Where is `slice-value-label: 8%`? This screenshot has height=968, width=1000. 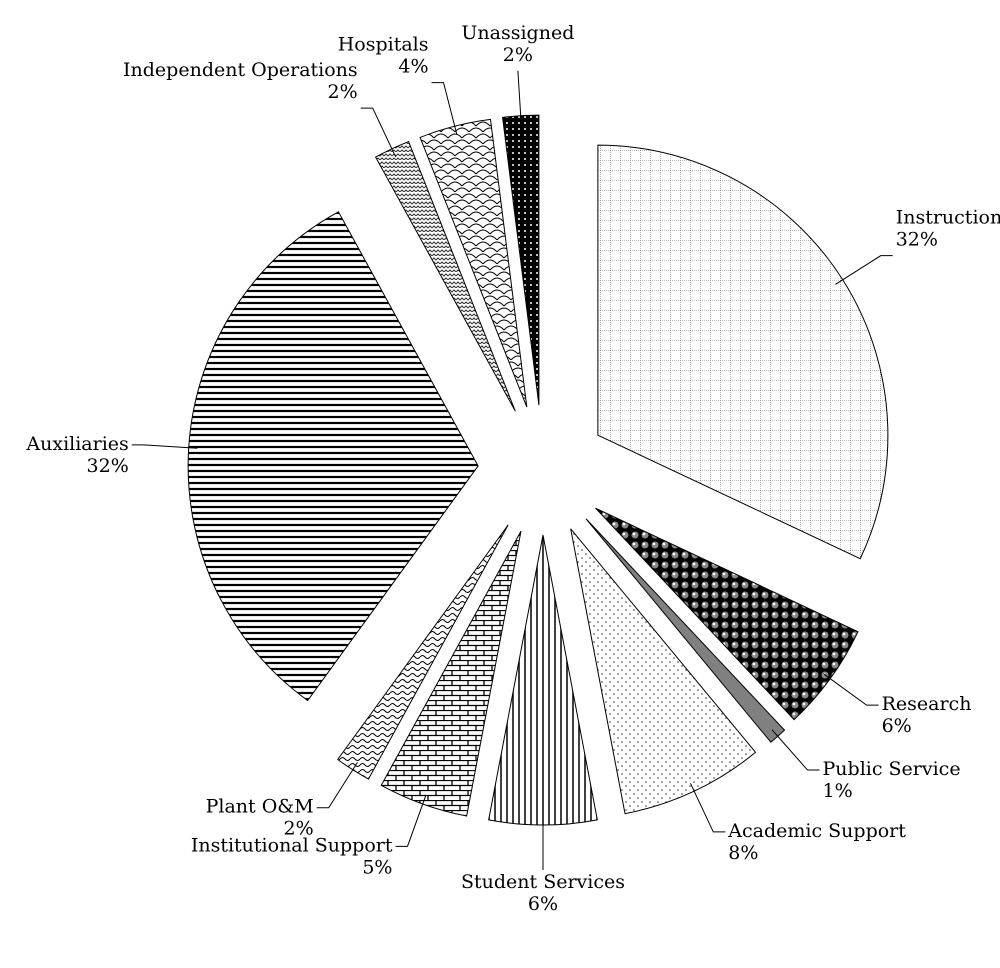 slice-value-label: 8% is located at coordinates (743, 853).